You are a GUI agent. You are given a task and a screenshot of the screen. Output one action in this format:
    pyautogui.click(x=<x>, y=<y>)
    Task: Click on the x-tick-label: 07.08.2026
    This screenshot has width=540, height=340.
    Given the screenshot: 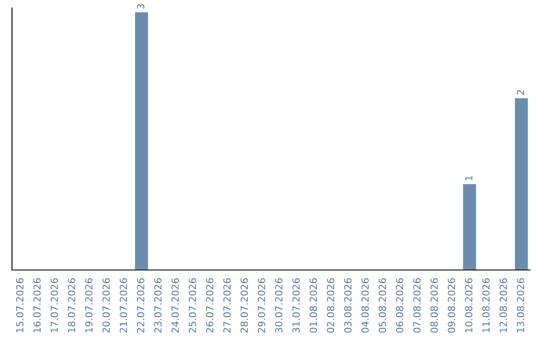 What is the action you would take?
    pyautogui.click(x=417, y=305)
    